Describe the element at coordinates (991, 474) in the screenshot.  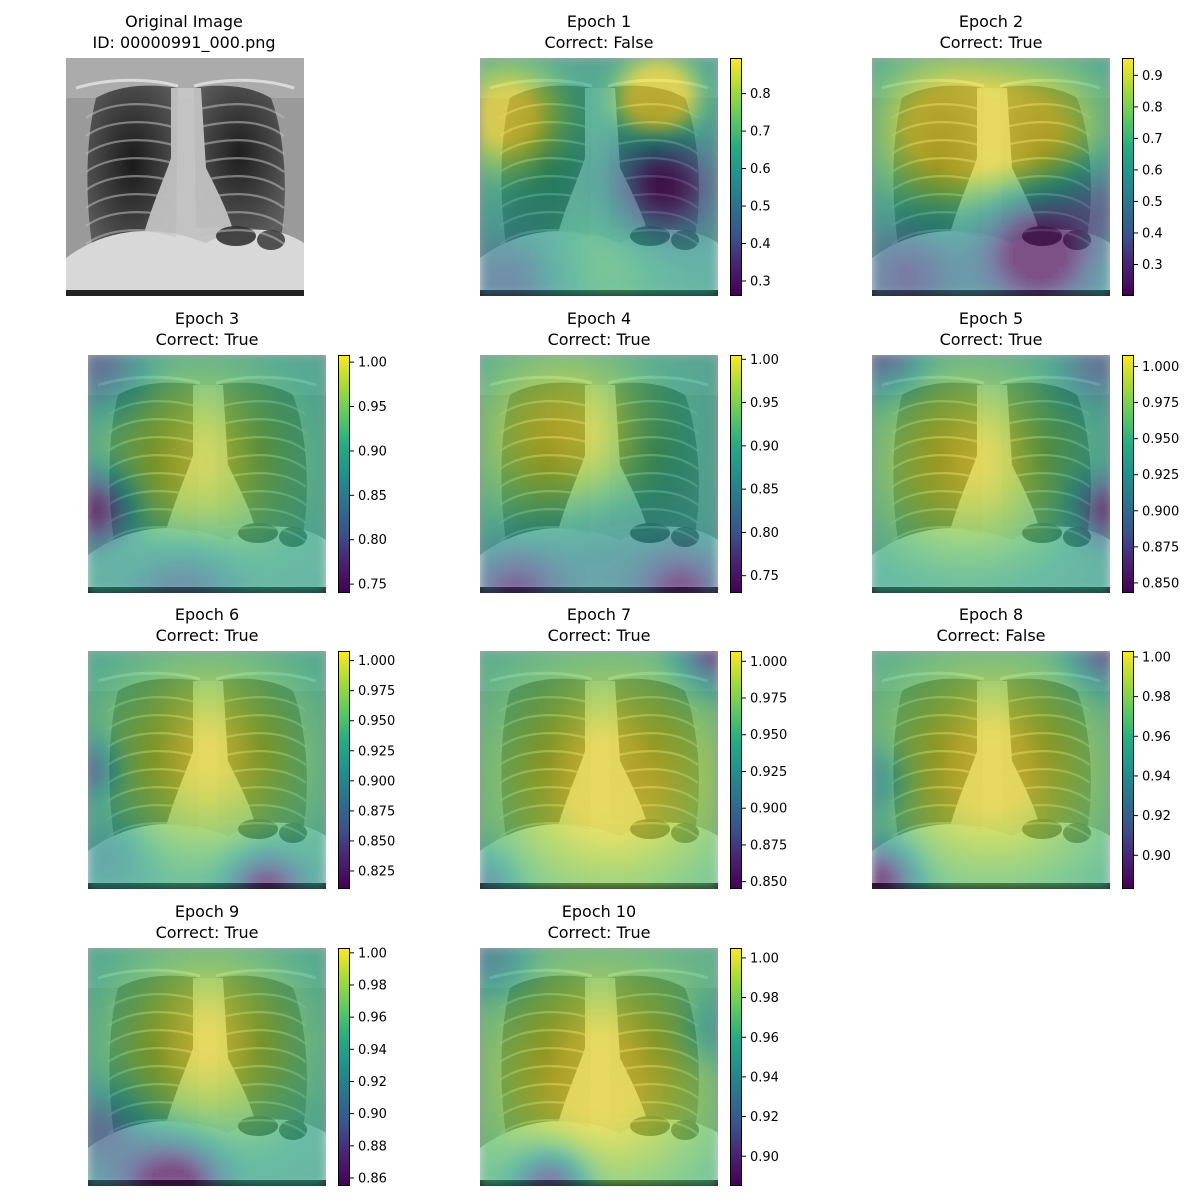
I see `heatmap-overlay-image` at that location.